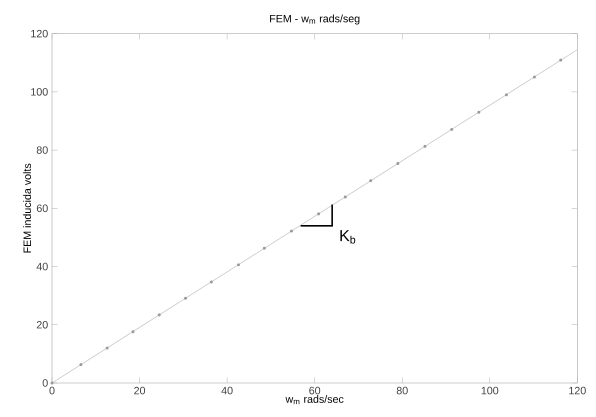 This screenshot has width=596, height=417. I want to click on x-tick-label: 80, so click(402, 390).